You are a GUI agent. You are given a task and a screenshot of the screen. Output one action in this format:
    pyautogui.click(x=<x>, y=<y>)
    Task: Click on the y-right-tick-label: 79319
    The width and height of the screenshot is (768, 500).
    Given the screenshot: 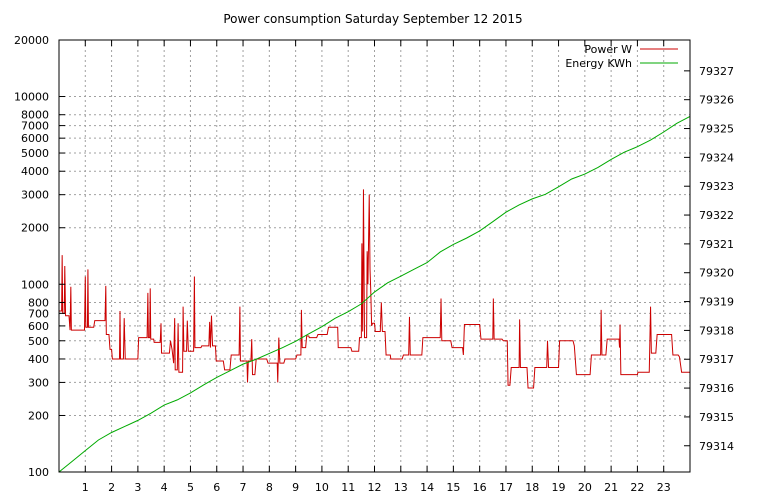 What is the action you would take?
    pyautogui.click(x=716, y=302)
    